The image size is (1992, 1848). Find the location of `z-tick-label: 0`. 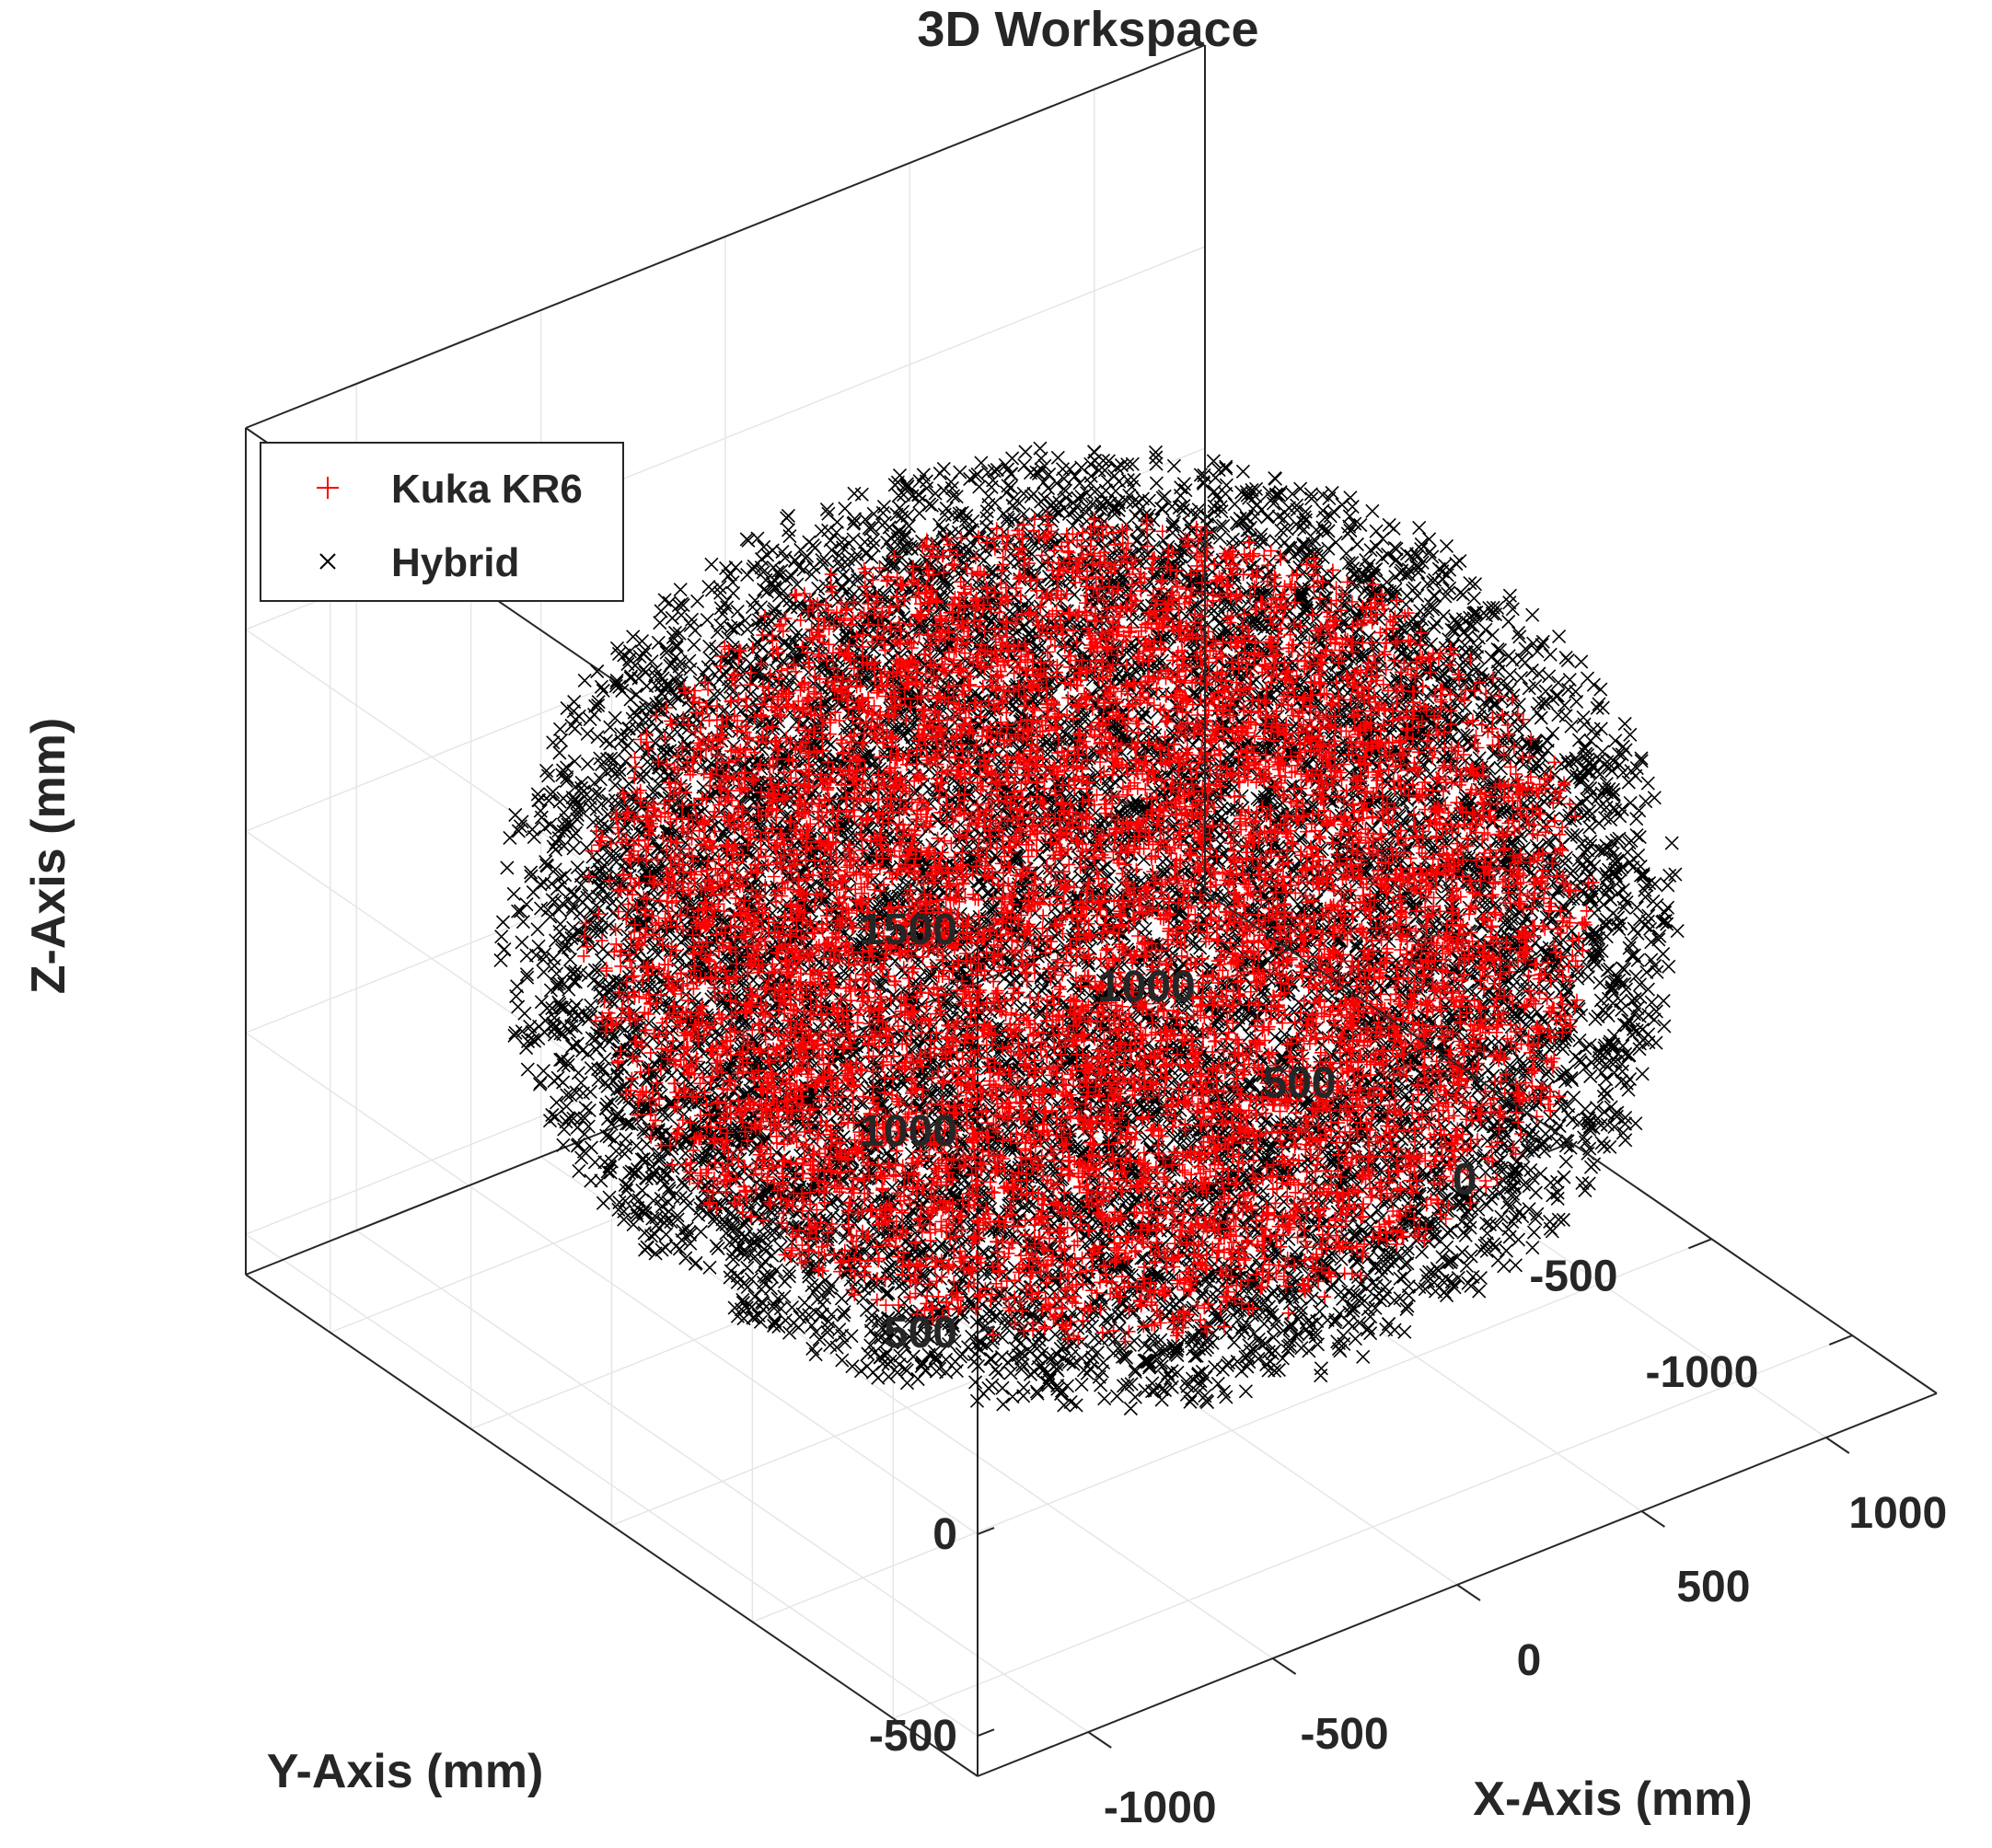

z-tick-label: 0 is located at coordinates (944, 1534).